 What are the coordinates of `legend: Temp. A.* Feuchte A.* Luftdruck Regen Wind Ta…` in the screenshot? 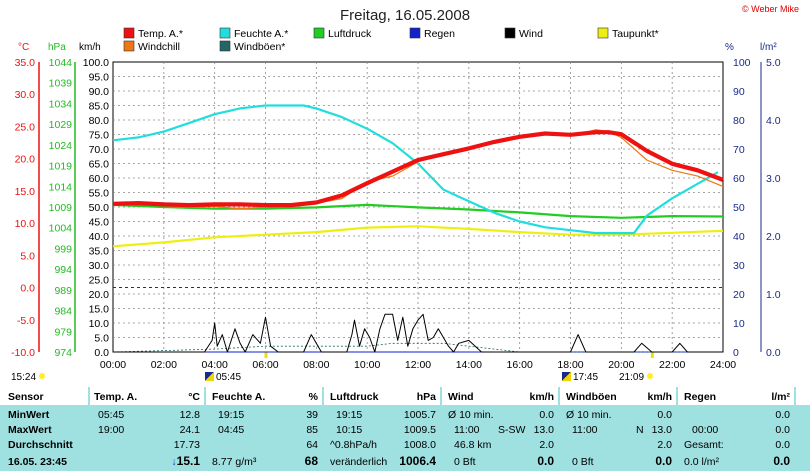 It's located at (391, 40).